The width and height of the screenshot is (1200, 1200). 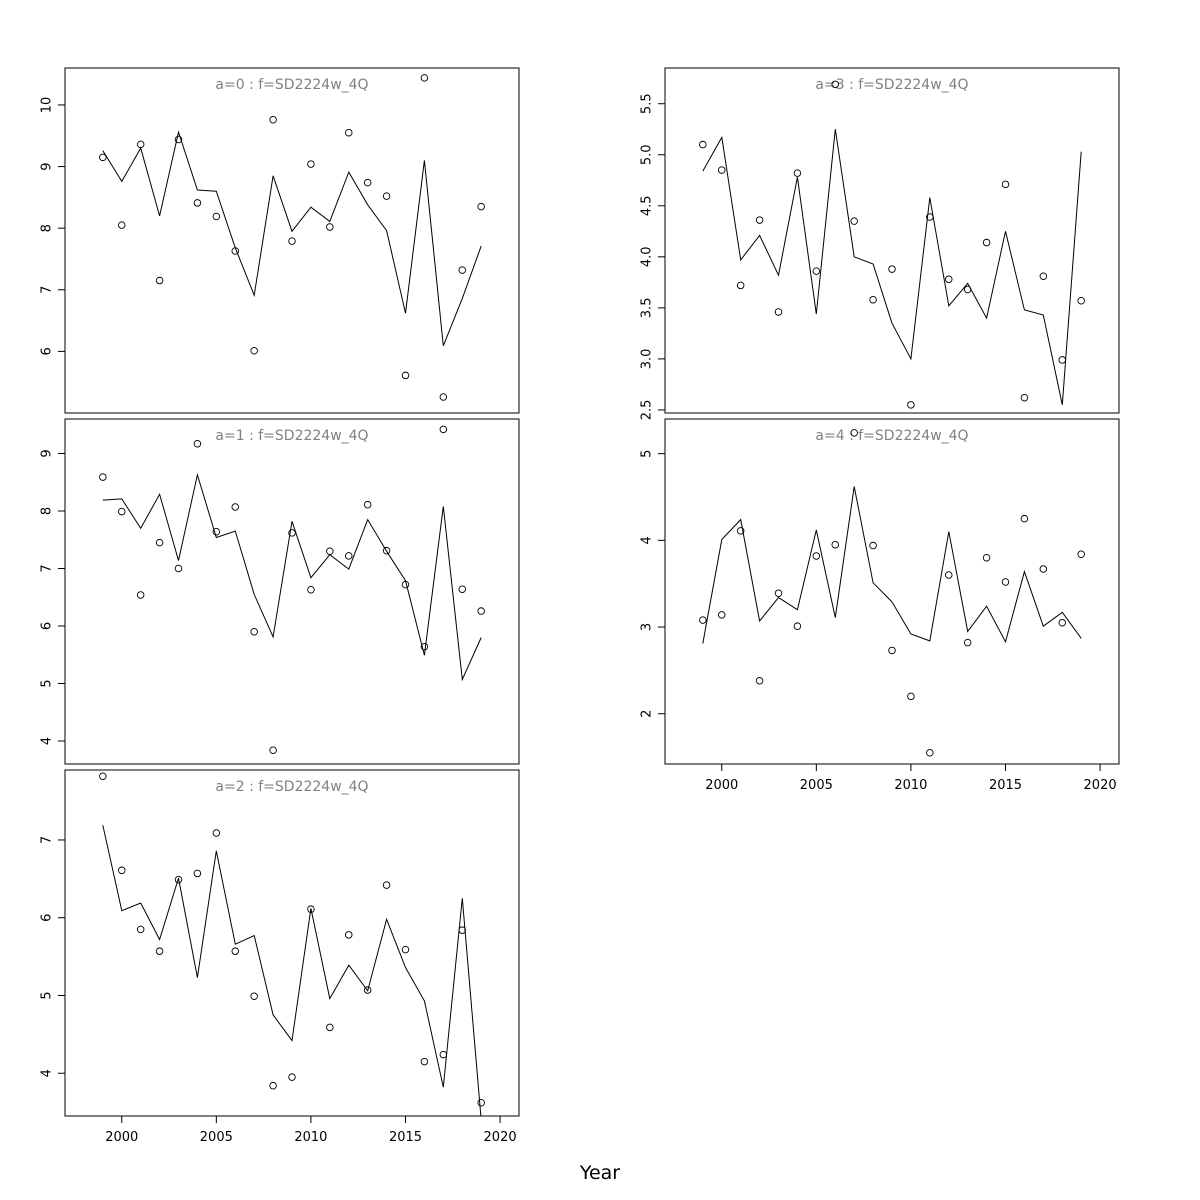 I want to click on panel-1: a=1 : f=SD2224w_4Q 4 5 6 7 8 9, so click(x=280, y=591).